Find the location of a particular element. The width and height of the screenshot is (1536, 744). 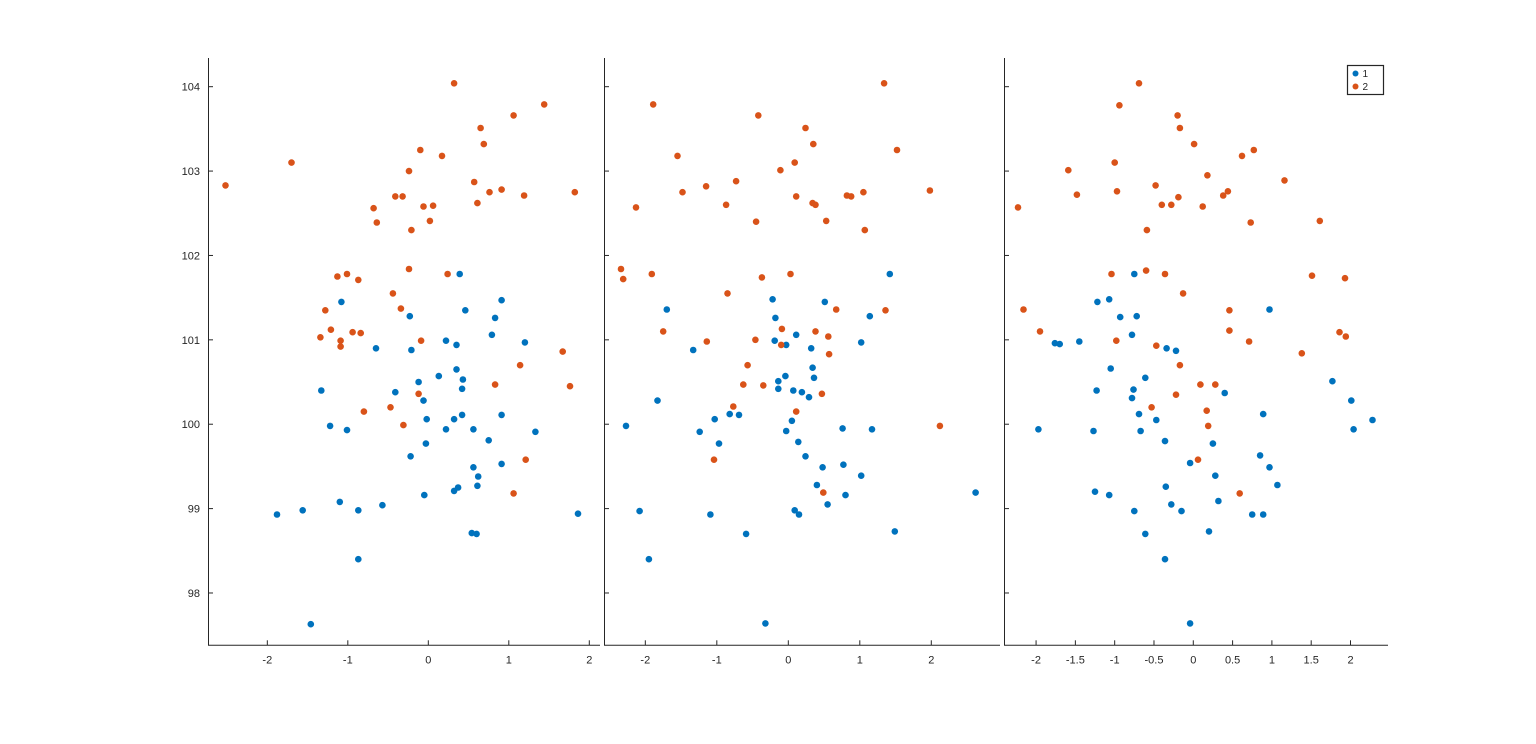

panel-2-x-tick-label: -1 is located at coordinates (717, 660).